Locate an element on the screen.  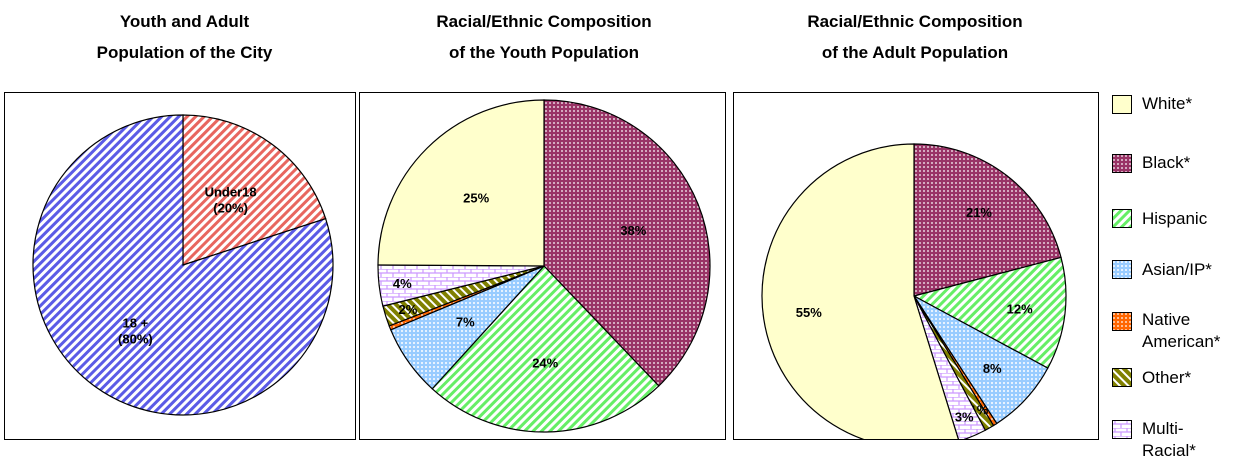
legend-label-black: Black* is located at coordinates (1166, 162).